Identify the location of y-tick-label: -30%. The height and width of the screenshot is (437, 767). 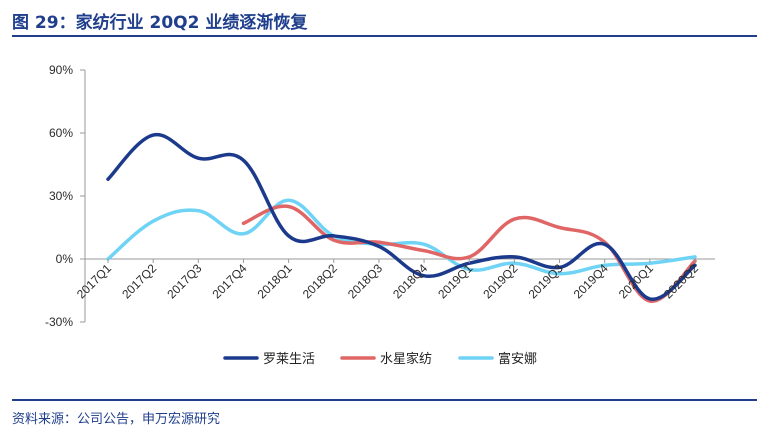
(59, 322).